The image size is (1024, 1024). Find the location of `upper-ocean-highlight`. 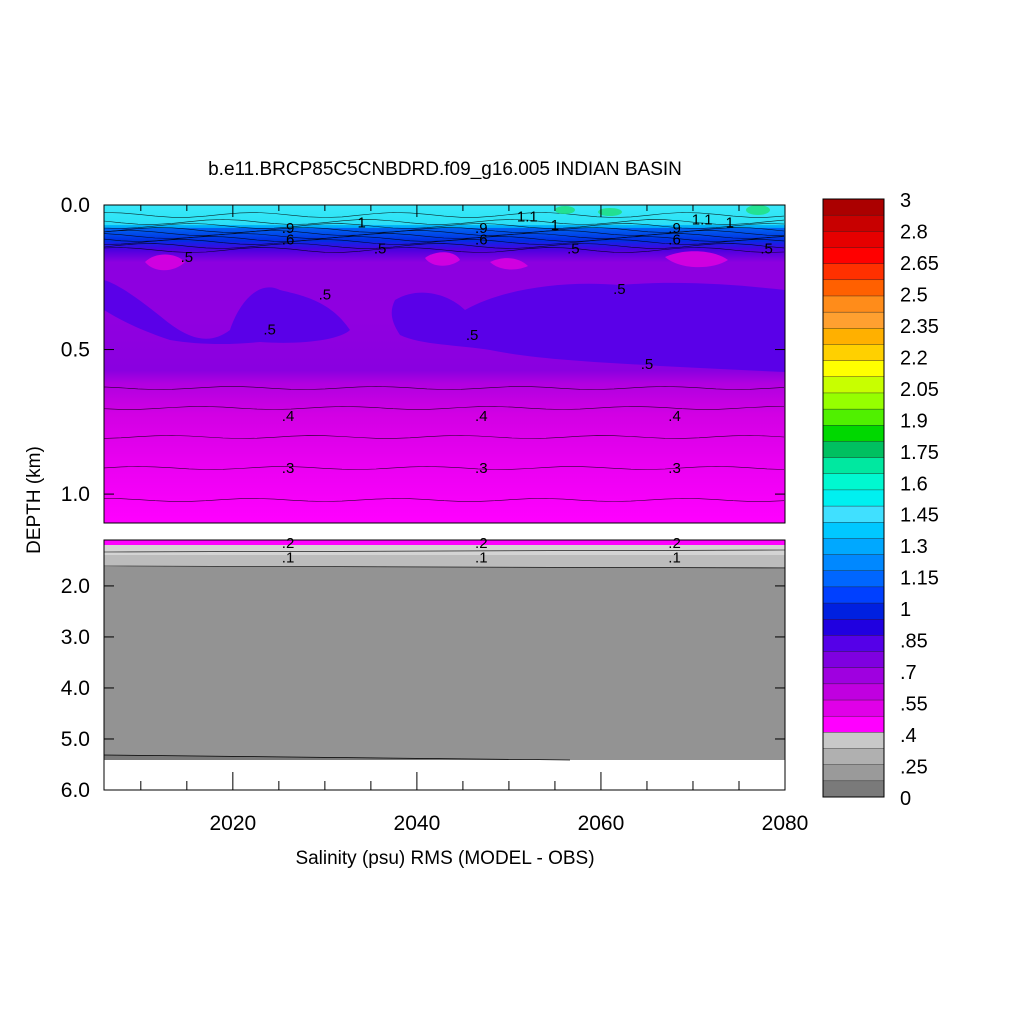

upper-ocean-highlight is located at coordinates (165, 262).